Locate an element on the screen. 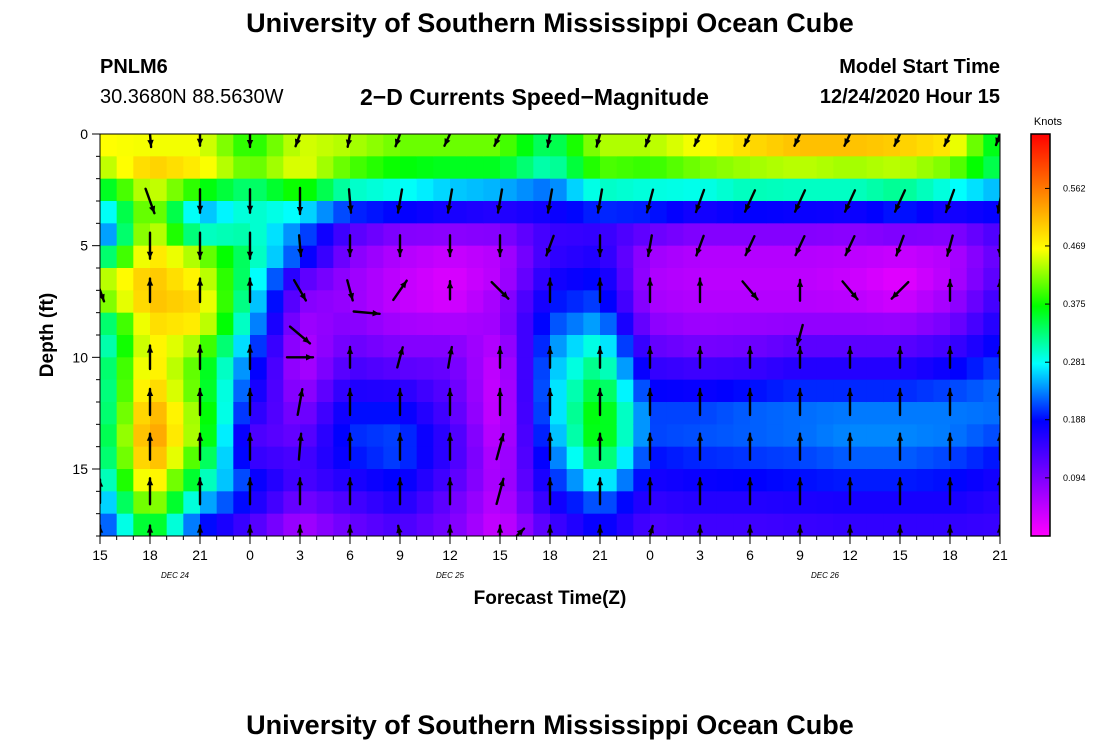 This screenshot has width=1100, height=750. x-tick-label: 9 is located at coordinates (400, 555).